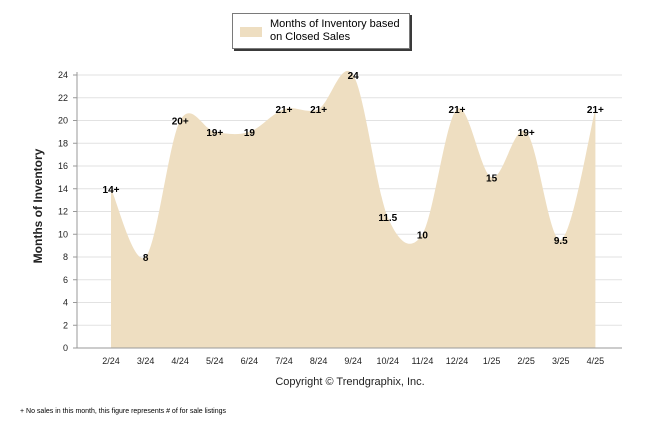 This screenshot has width=646, height=434. I want to click on y-tick-label: 4, so click(65, 303).